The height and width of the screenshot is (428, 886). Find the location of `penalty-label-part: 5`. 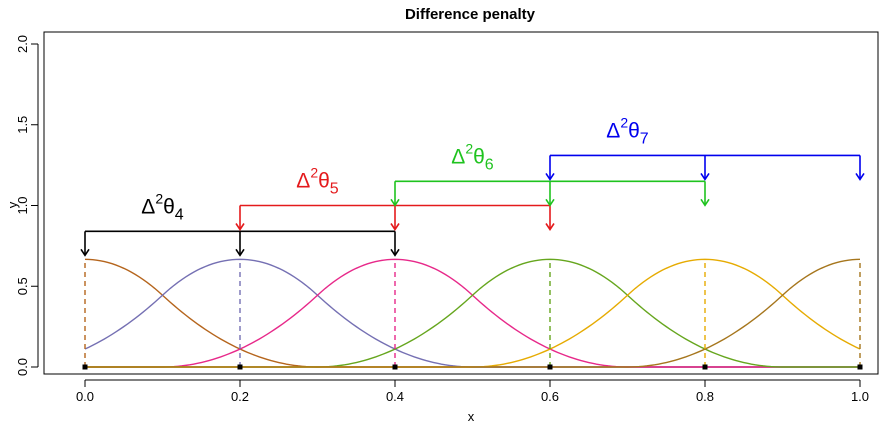

penalty-label-part: 5 is located at coordinates (334, 189).